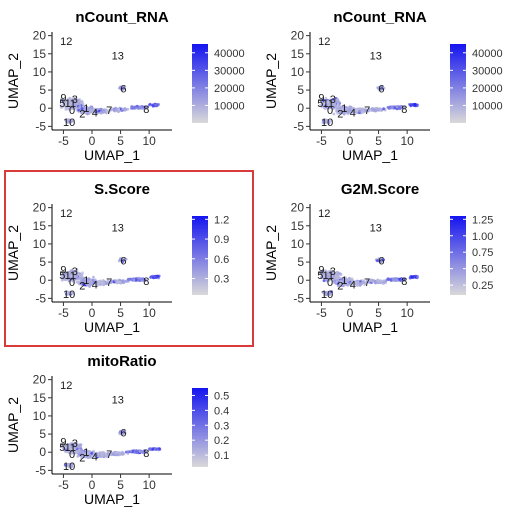 This screenshot has width=518, height=513. Describe the element at coordinates (487, 54) in the screenshot. I see `colorbar-tick-label: 40000` at that location.